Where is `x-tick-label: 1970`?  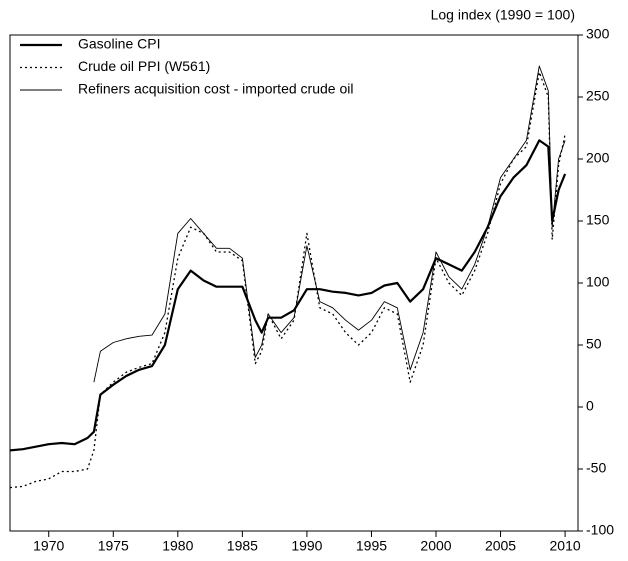
x-tick-label: 1970 is located at coordinates (48, 546).